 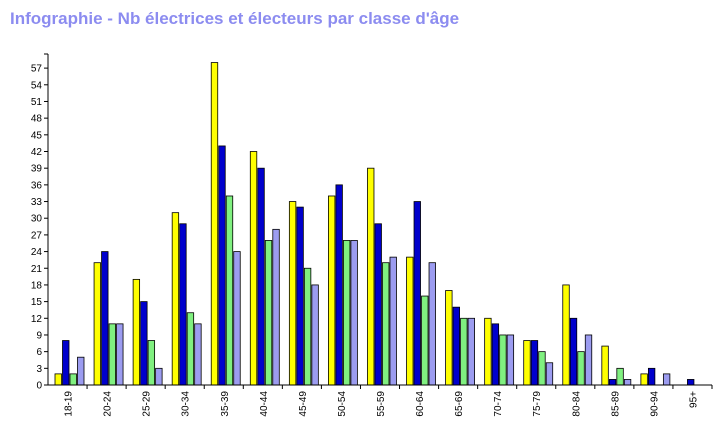 What do you see at coordinates (459, 404) in the screenshot?
I see `x-tick-label: 65-69` at bounding box center [459, 404].